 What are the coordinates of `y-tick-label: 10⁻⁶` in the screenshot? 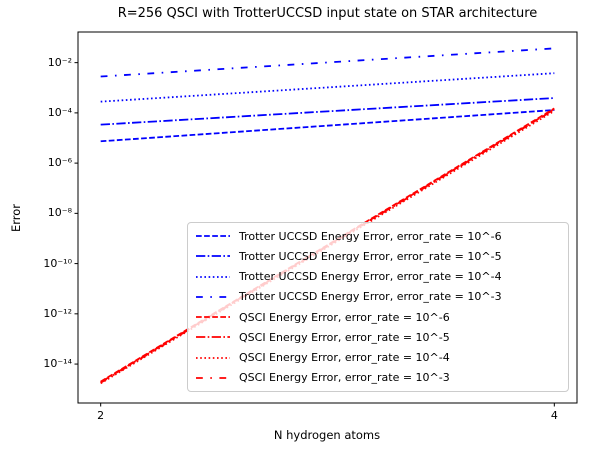 It's located at (59, 163).